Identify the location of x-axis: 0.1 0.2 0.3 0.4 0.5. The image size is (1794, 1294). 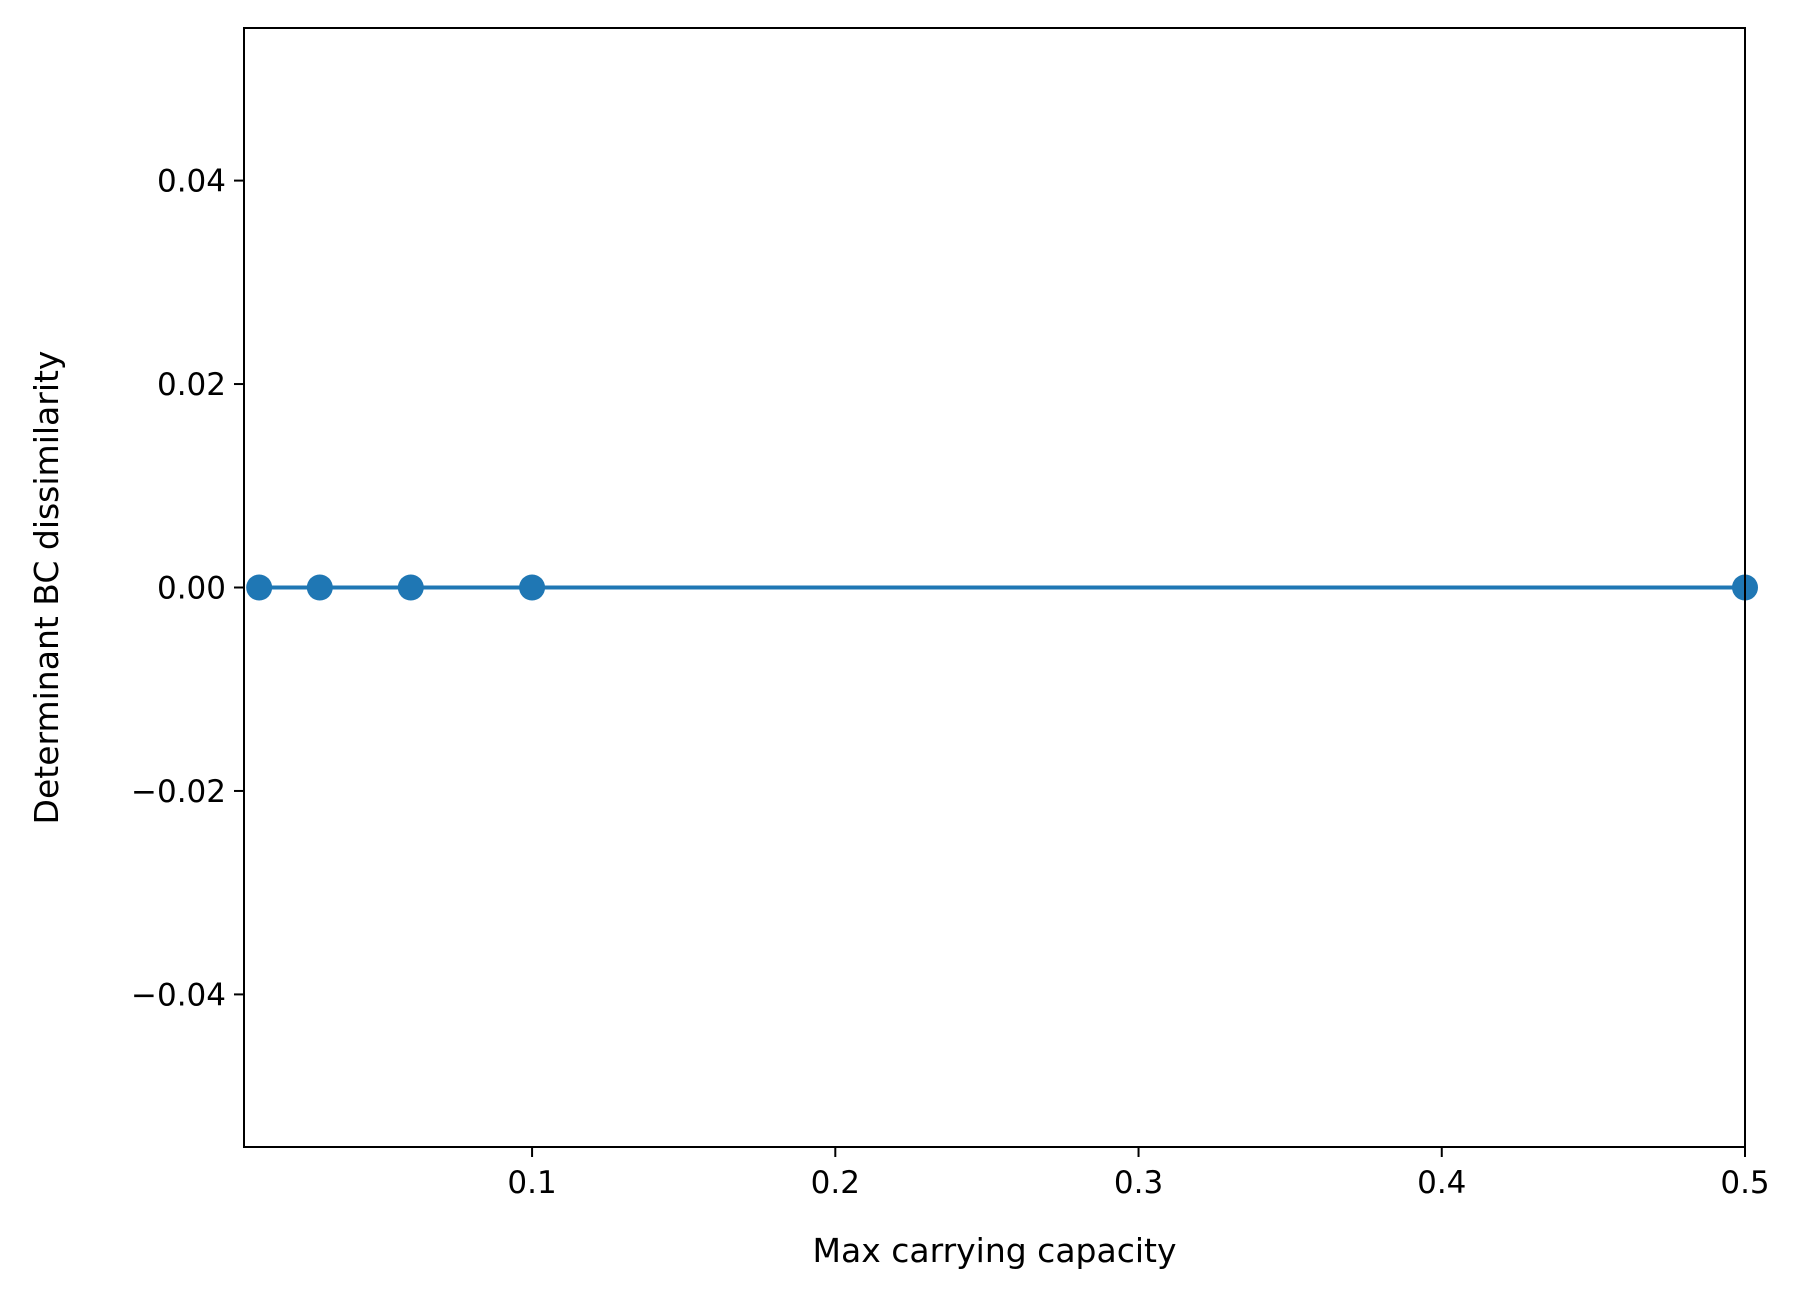
(1138, 1174).